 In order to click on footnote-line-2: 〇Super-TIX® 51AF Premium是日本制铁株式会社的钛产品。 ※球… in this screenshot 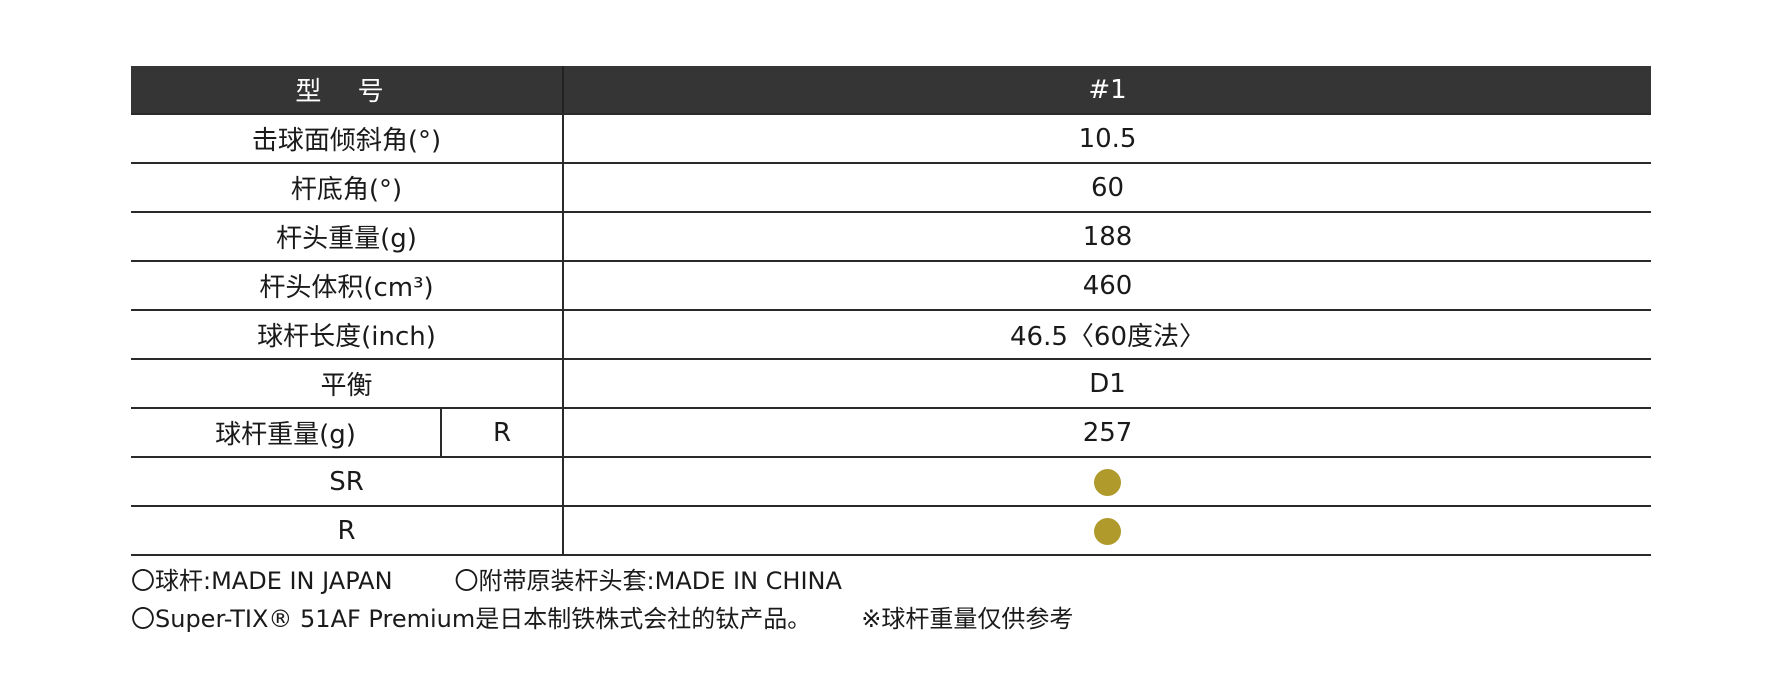, I will do `click(602, 619)`.